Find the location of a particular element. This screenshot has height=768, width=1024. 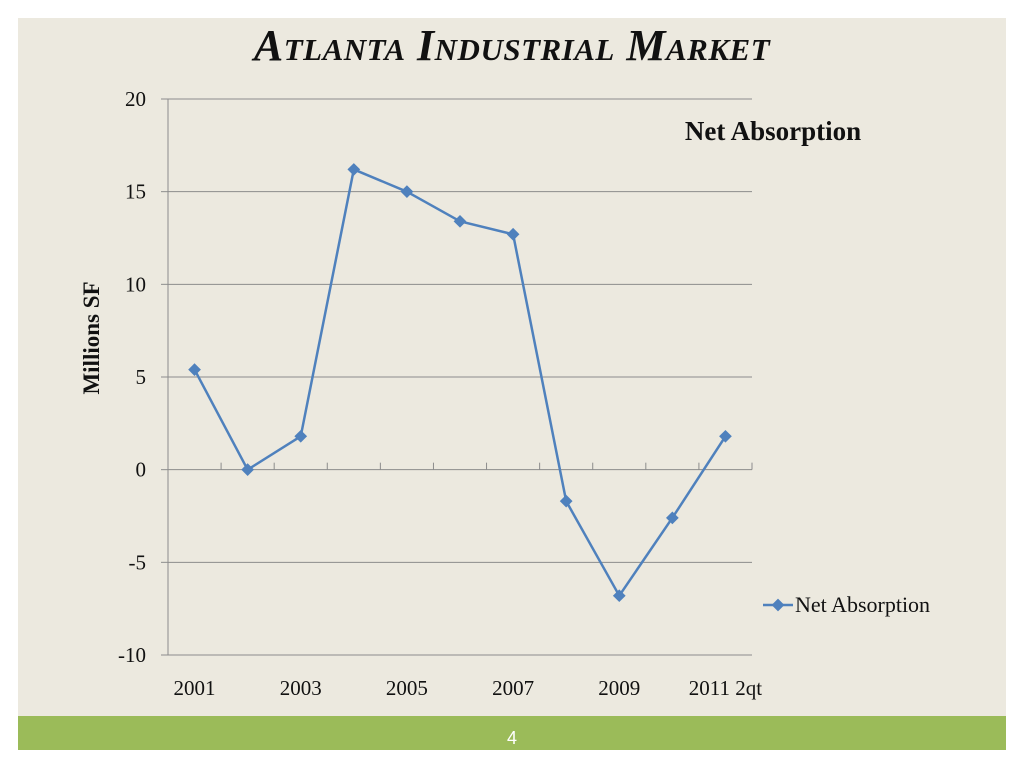

x-tick-labels: 2001 2003 2005 2007 2009 2011 2qt is located at coordinates (468, 688).